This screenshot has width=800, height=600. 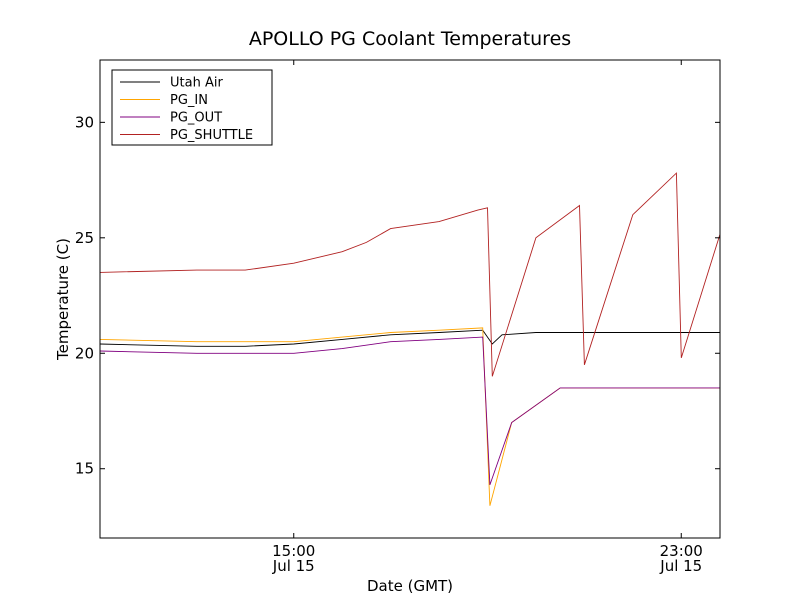 What do you see at coordinates (84, 238) in the screenshot?
I see `y-tick-label: 25` at bounding box center [84, 238].